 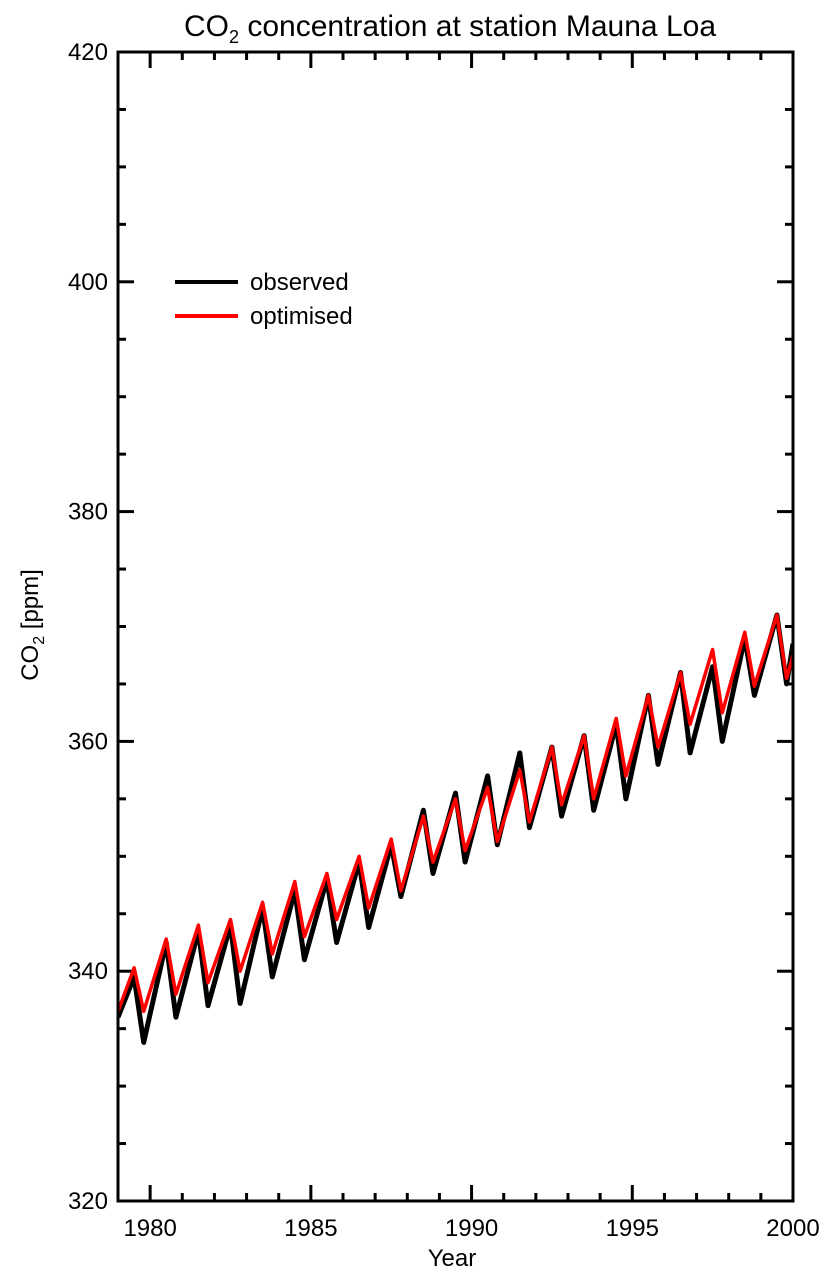 I want to click on x-tick-label: 1985, so click(x=310, y=1228).